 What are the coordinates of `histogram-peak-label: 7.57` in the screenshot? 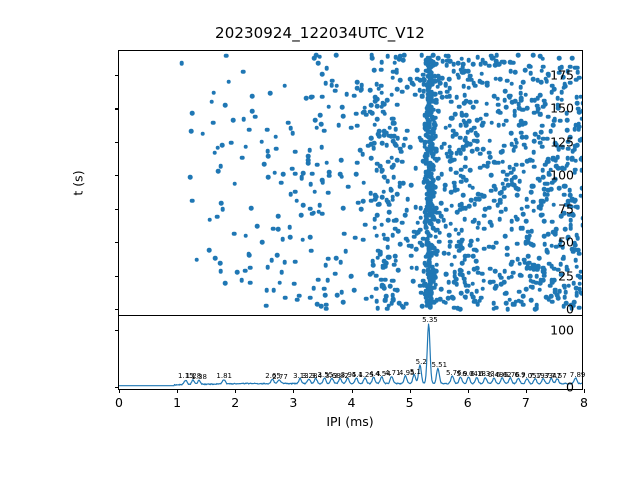 It's located at (559, 375).